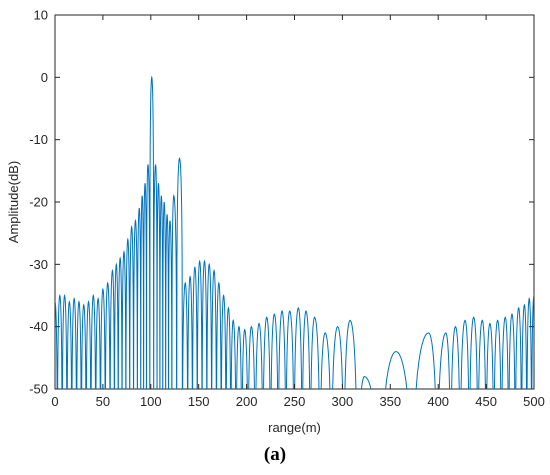 This screenshot has height=475, width=550. Describe the element at coordinates (38, 139) in the screenshot. I see `y-tick-label: -10` at that location.